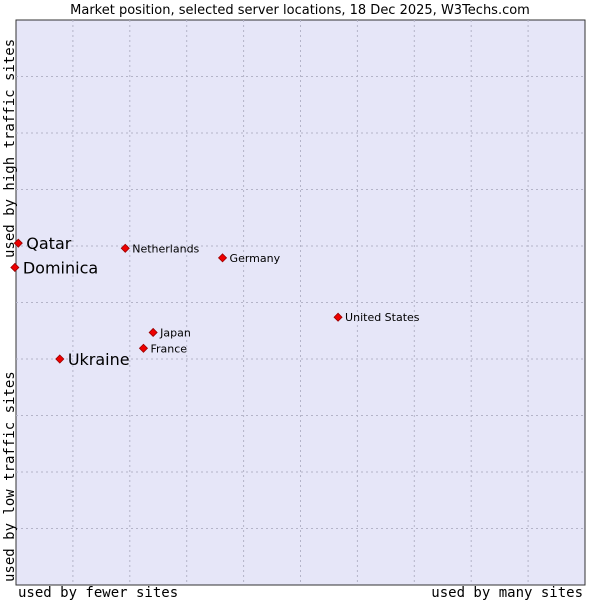 The height and width of the screenshot is (600, 600). Describe the element at coordinates (255, 258) in the screenshot. I see `point-label-germany: Germany` at that location.